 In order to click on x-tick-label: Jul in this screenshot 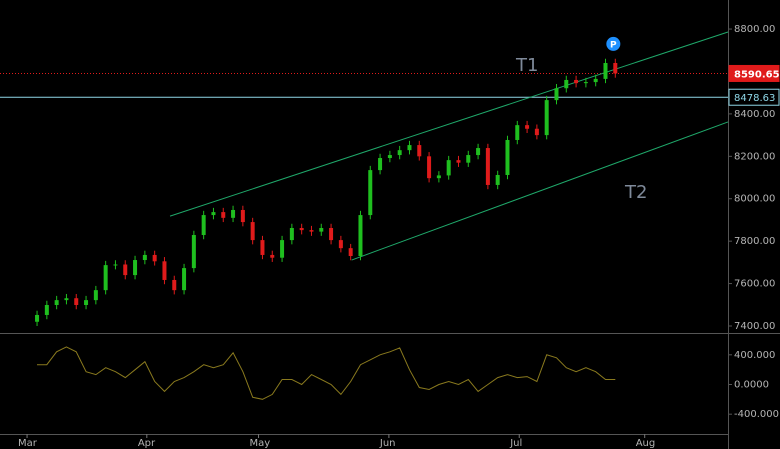, I will do `click(515, 443)`.